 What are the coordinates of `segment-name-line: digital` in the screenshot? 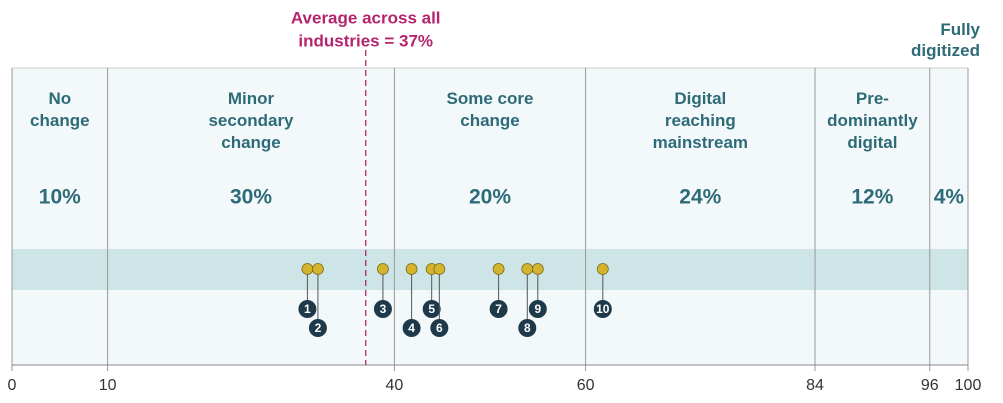 It's located at (872, 142).